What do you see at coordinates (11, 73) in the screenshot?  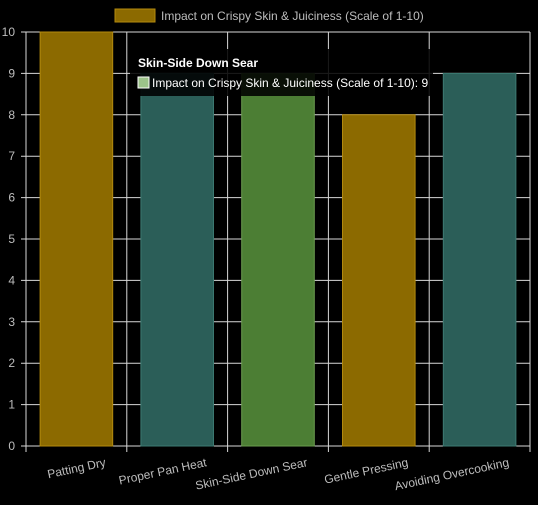 I see `y-tick-label: 9` at bounding box center [11, 73].